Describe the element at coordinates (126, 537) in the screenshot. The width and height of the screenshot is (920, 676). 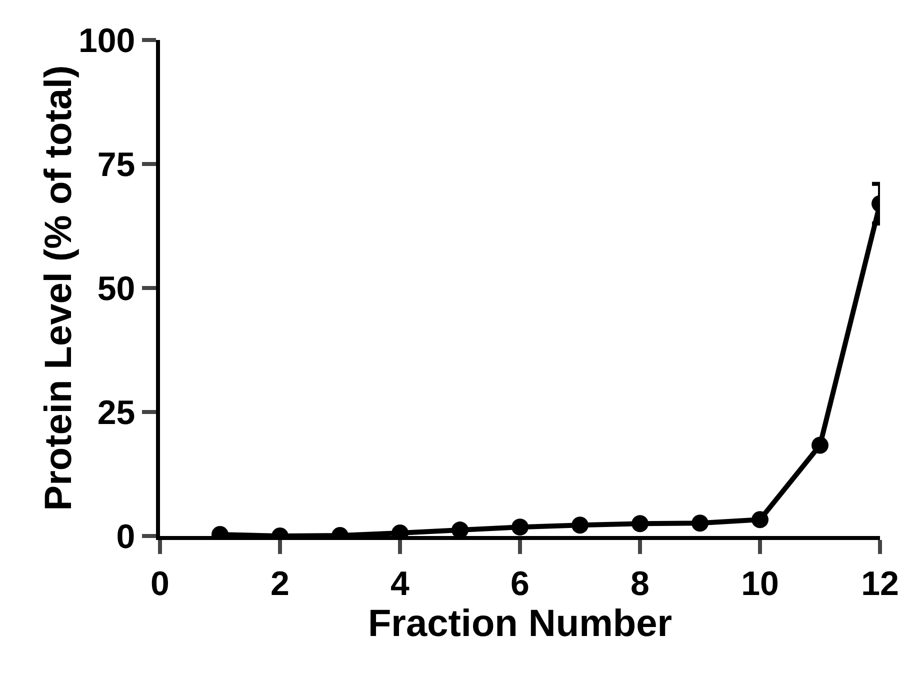
I see `y-tick-label: 0` at that location.